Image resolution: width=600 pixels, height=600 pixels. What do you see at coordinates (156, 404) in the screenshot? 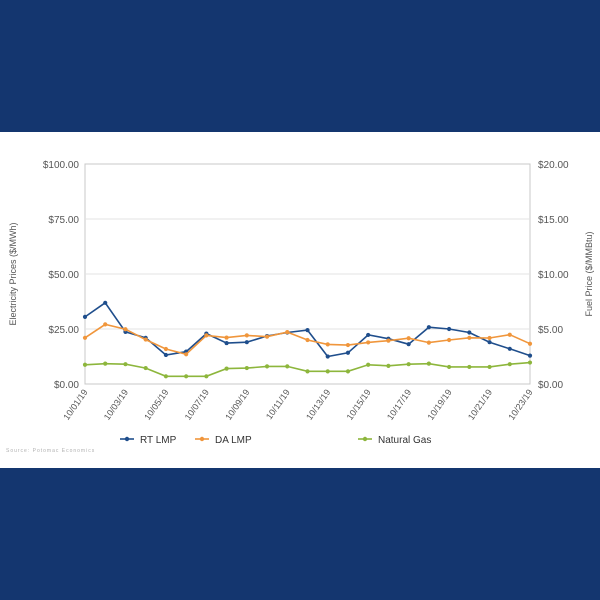
I see `x-tick-label: 10/05/19` at bounding box center [156, 404].